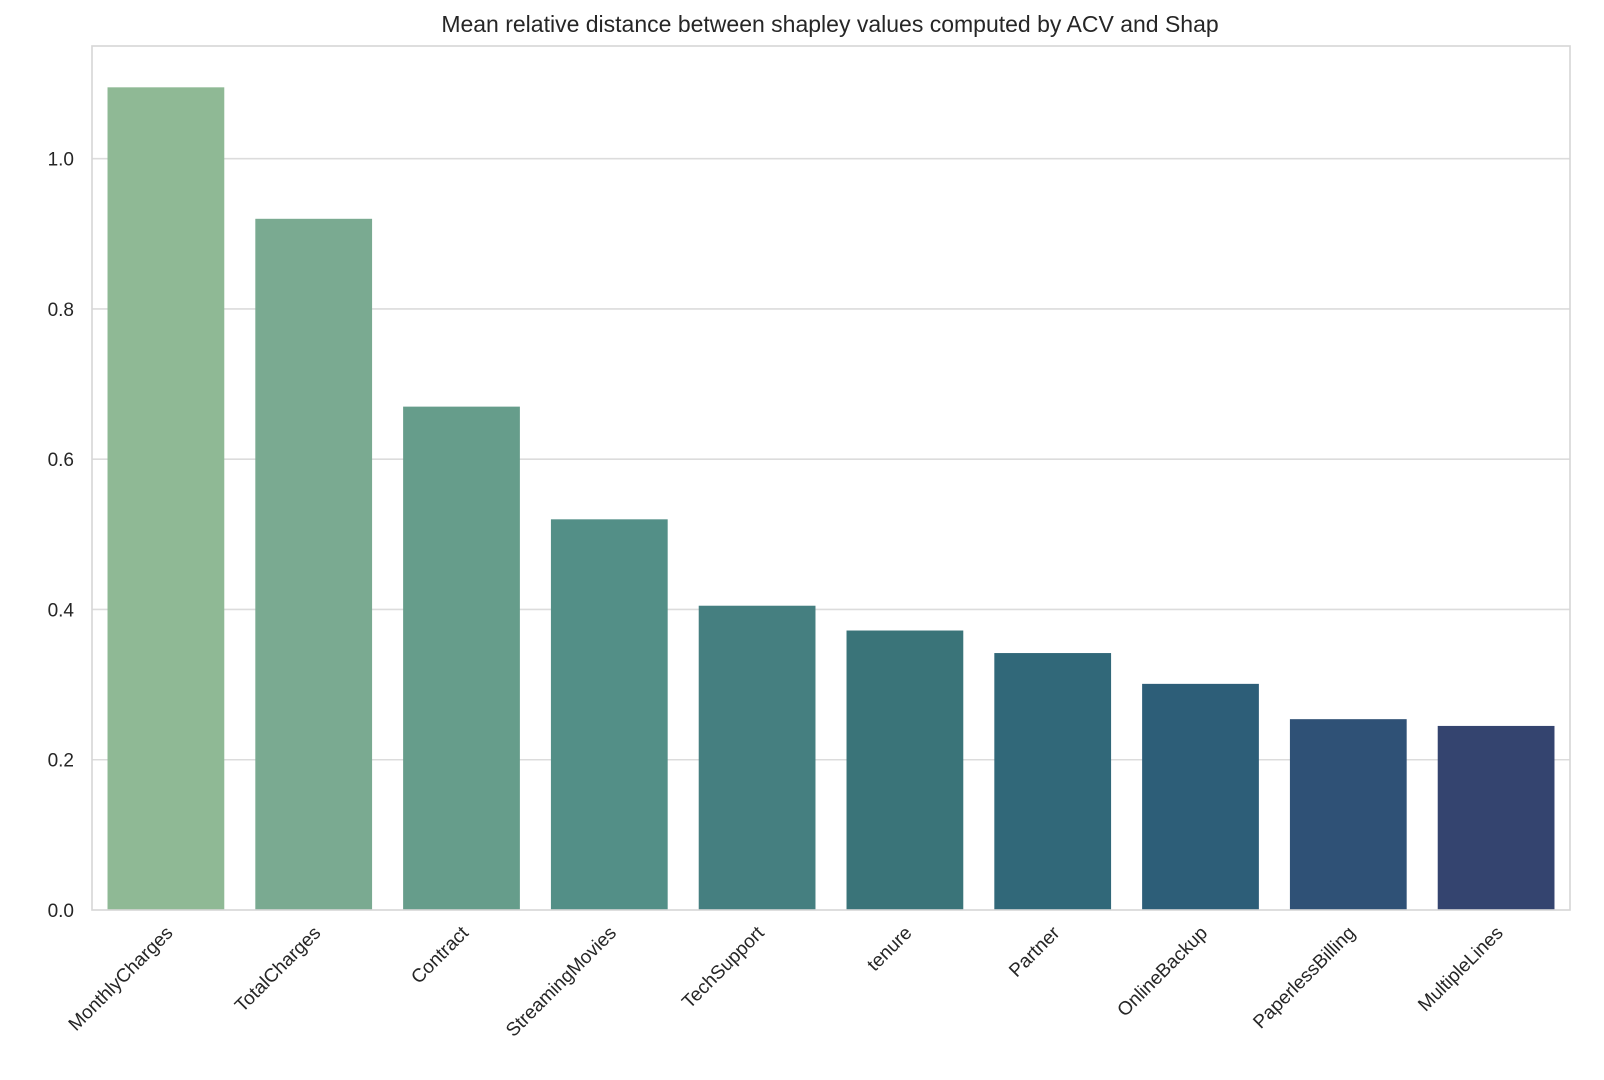 This screenshot has height=1080, width=1604. Describe the element at coordinates (1460, 969) in the screenshot. I see `x-tick-label: MultipleLines` at that location.